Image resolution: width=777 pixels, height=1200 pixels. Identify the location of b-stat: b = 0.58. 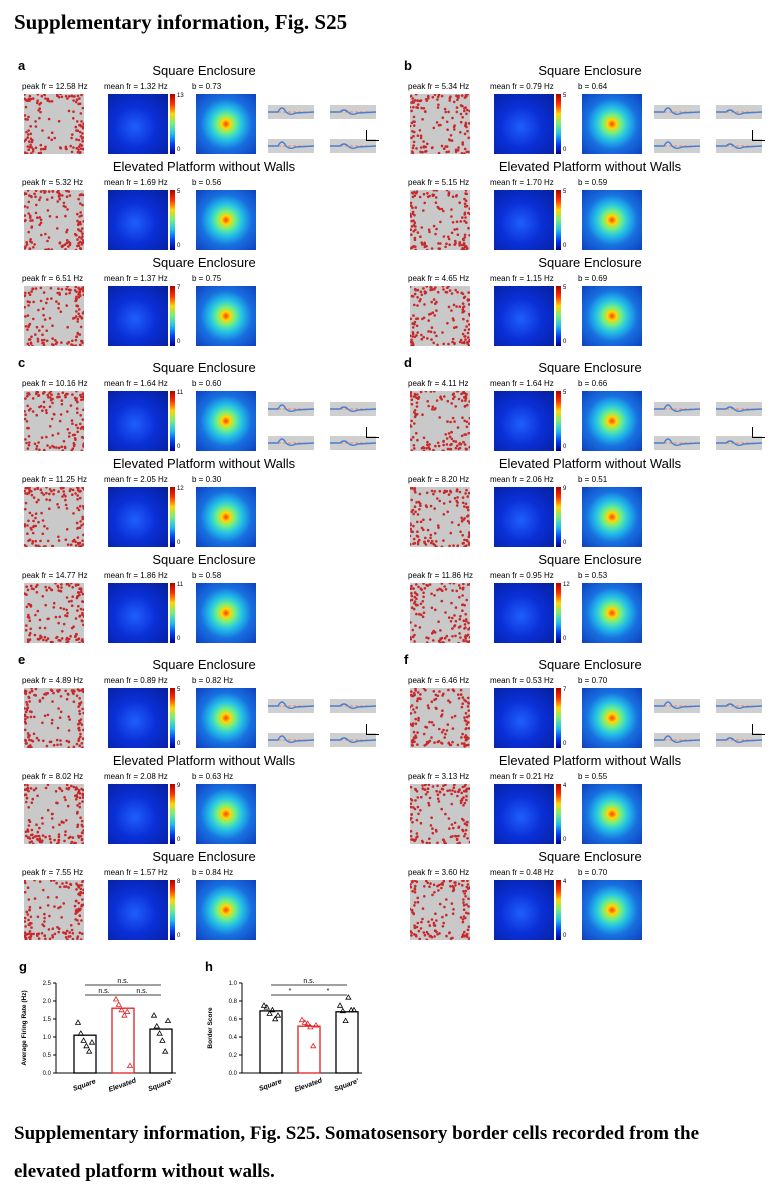
(206, 575).